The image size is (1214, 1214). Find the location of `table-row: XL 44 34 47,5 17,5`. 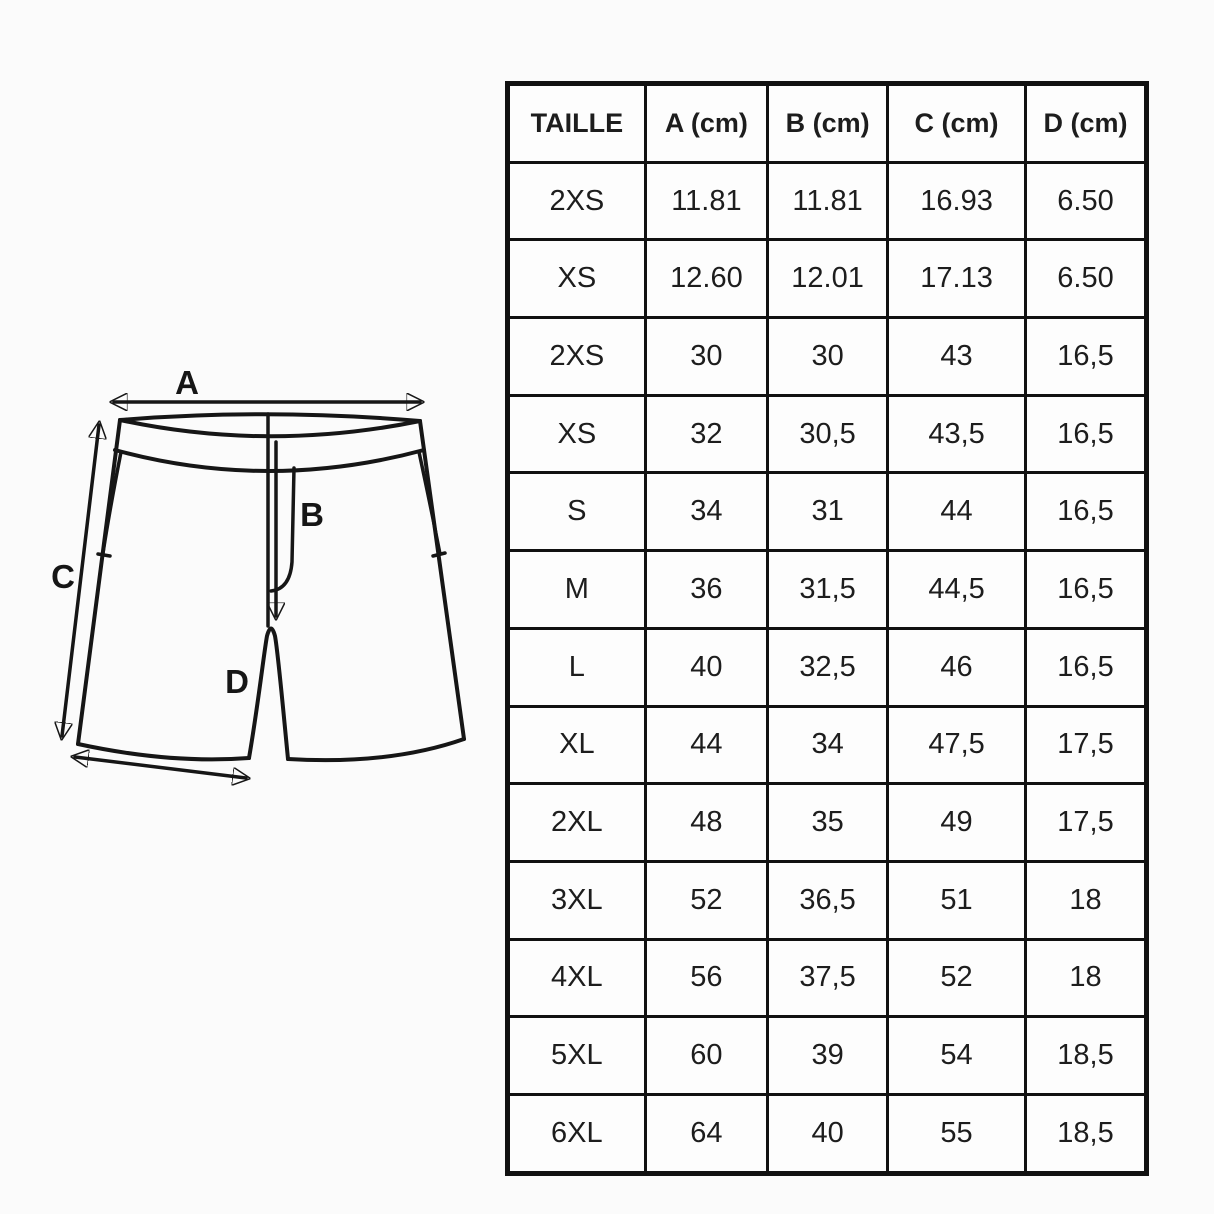

table-row: XL 44 34 47,5 17,5 is located at coordinates (827, 745).